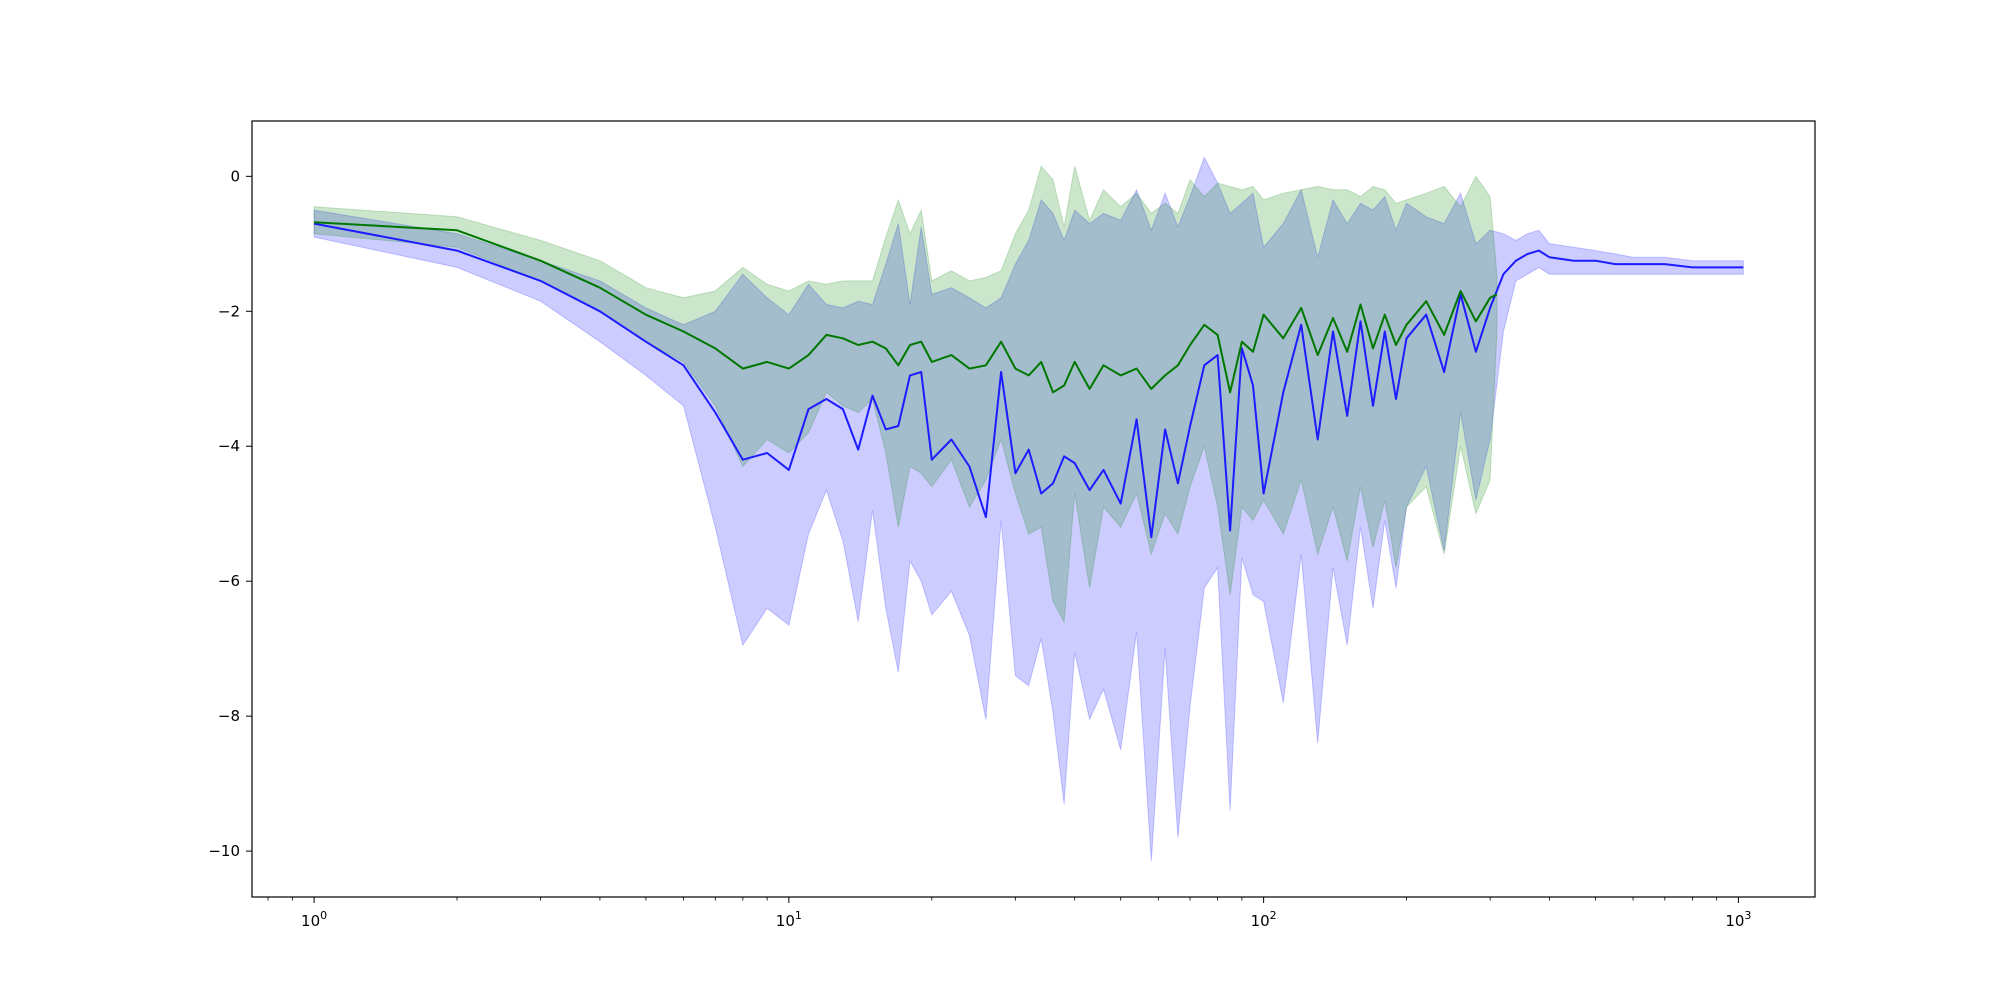 This screenshot has width=2000, height=1005. I want to click on x-tick-label: 10⁰, so click(314, 919).